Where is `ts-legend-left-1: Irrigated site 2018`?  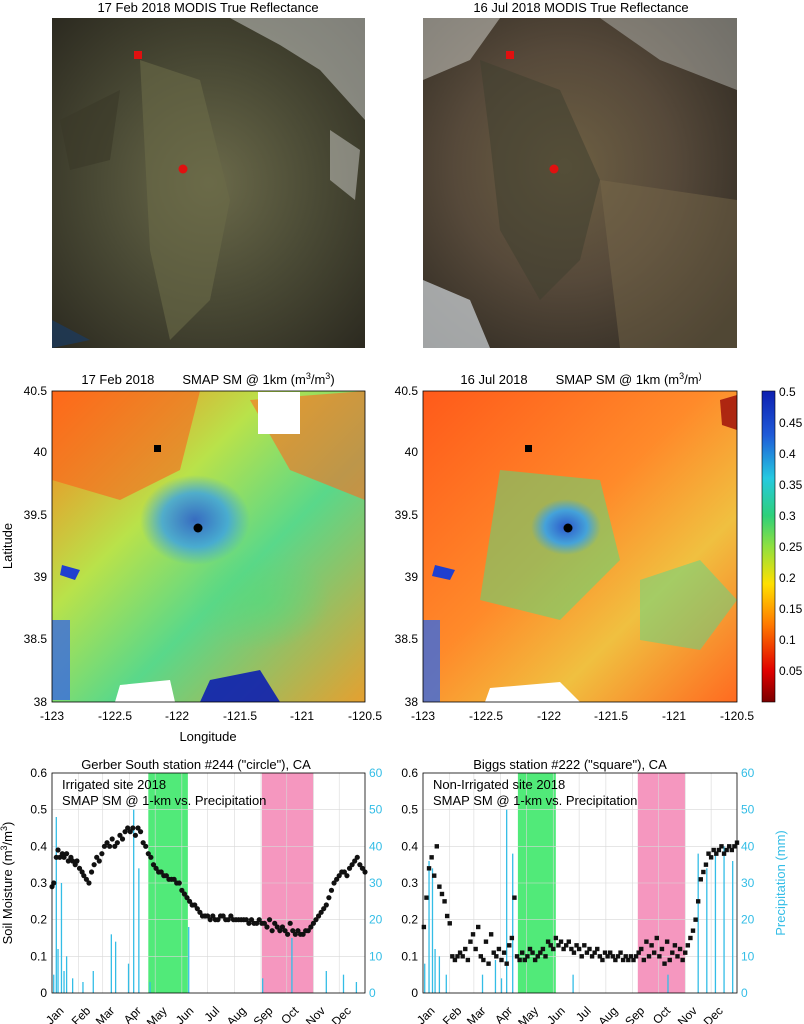
ts-legend-left-1: Irrigated site 2018 is located at coordinates (114, 784).